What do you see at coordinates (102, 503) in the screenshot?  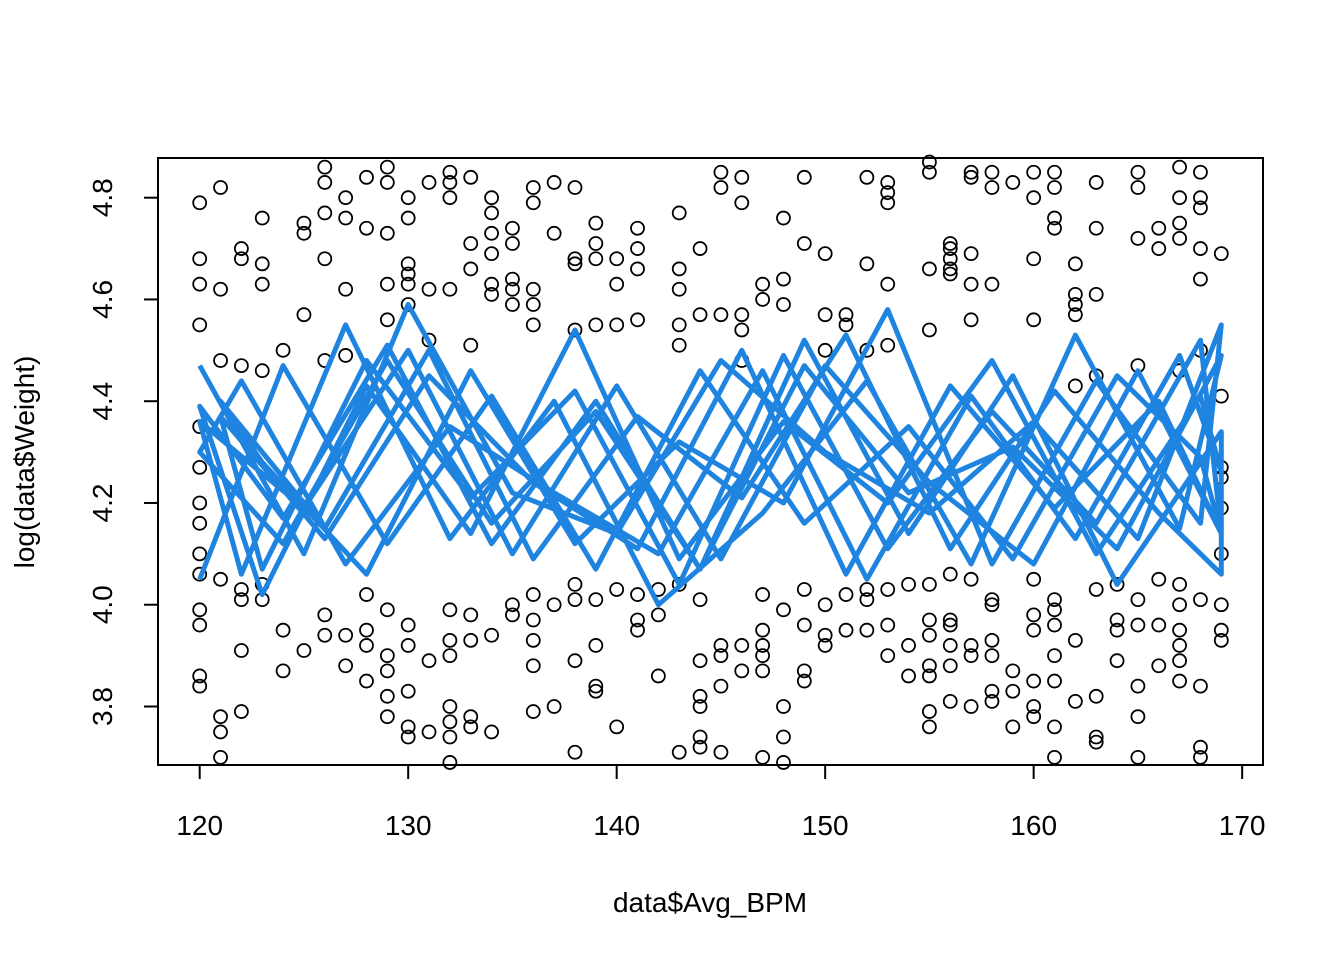 I see `y-tick-label: 4.2` at bounding box center [102, 503].